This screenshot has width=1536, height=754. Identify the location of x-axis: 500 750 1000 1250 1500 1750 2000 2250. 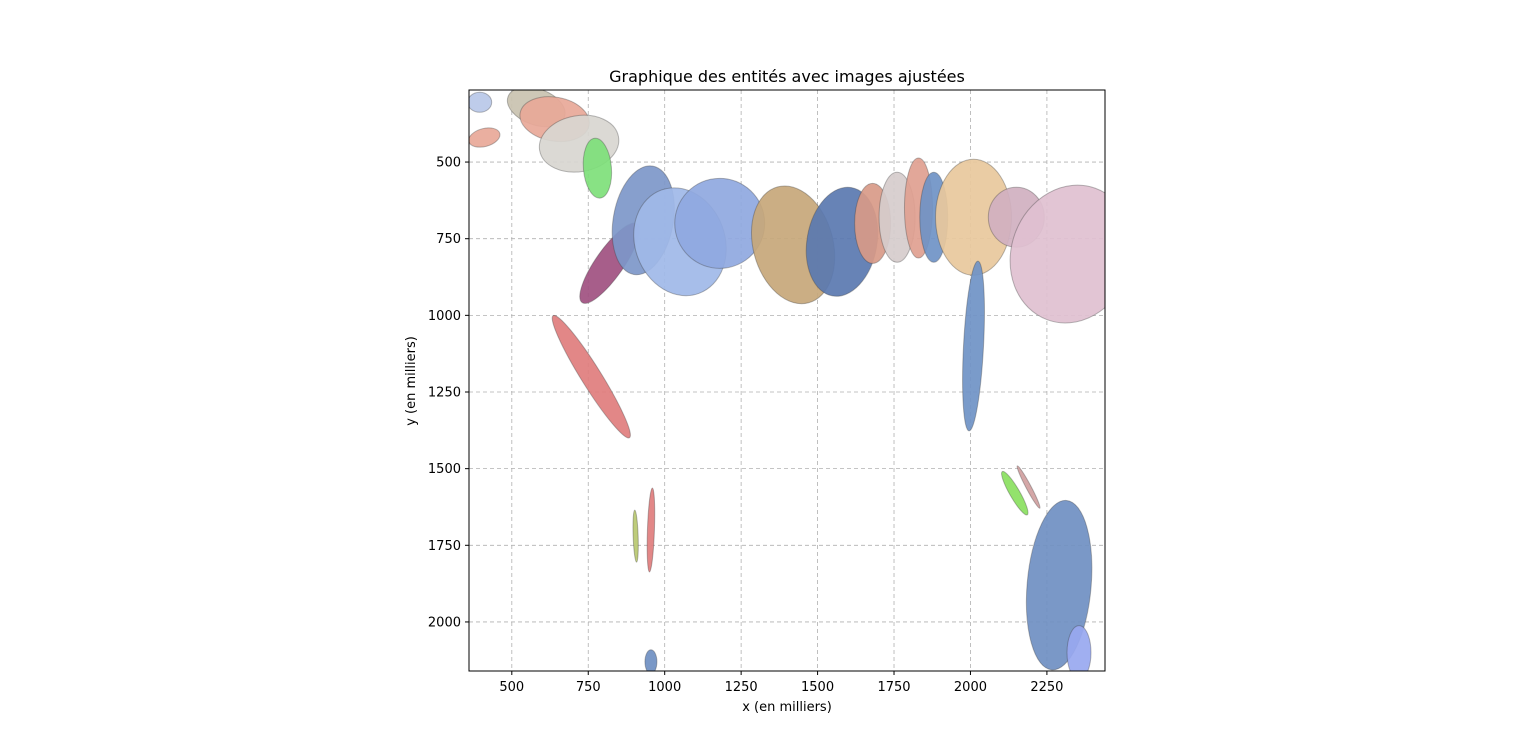
(781, 683).